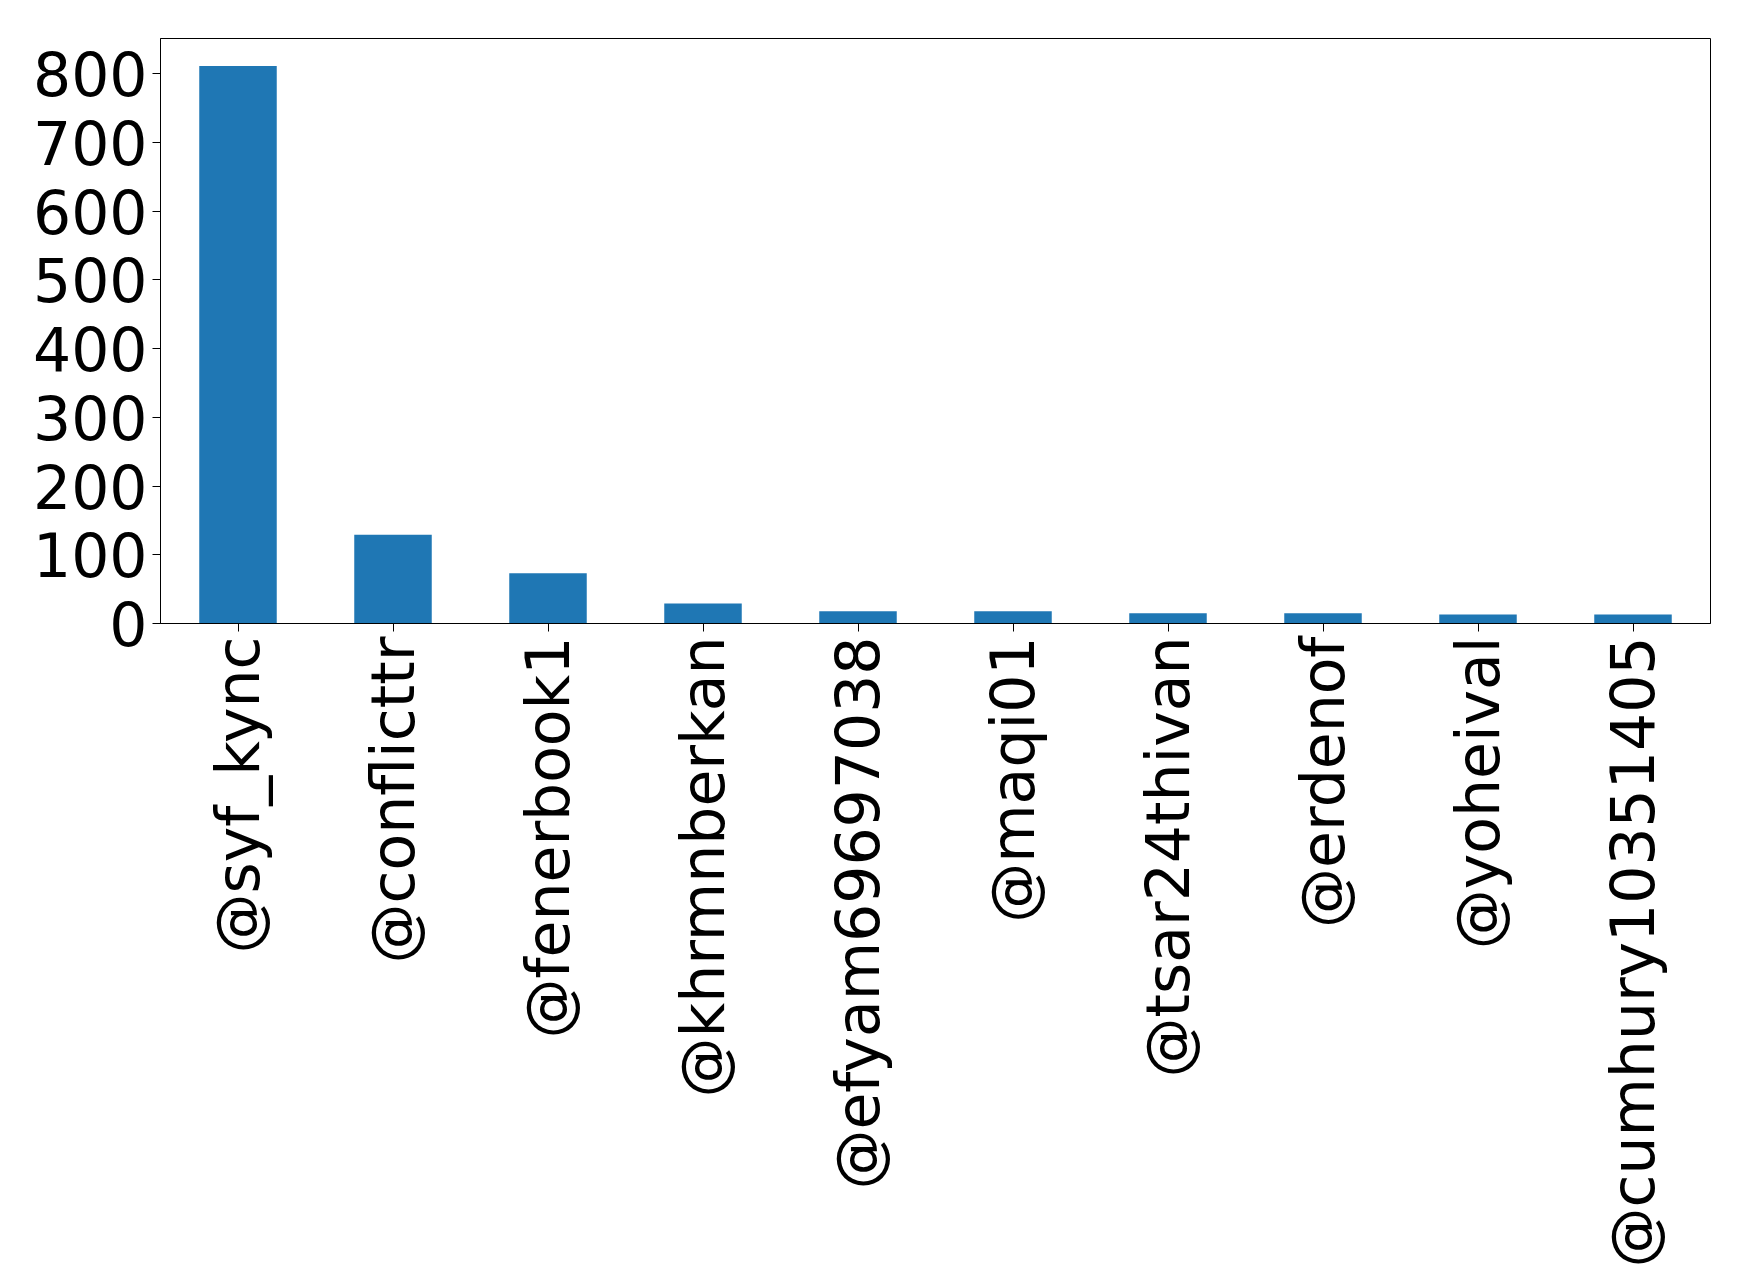  What do you see at coordinates (1168, 857) in the screenshot?
I see `x-tick-label: @tsar24thivan` at bounding box center [1168, 857].